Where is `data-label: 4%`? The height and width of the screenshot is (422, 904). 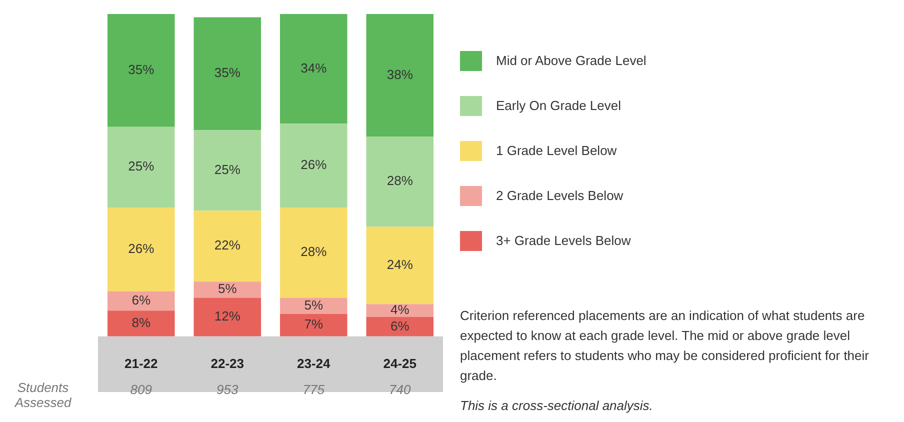 data-label: 4% is located at coordinates (400, 310).